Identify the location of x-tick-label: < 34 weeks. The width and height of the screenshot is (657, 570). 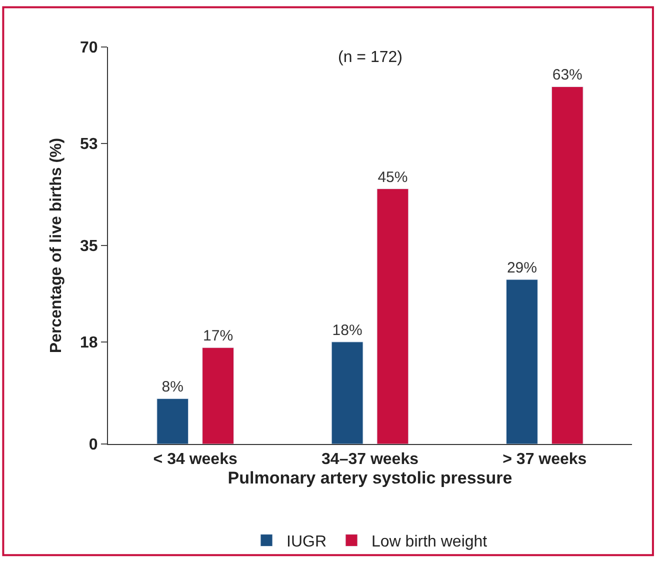
(195, 459).